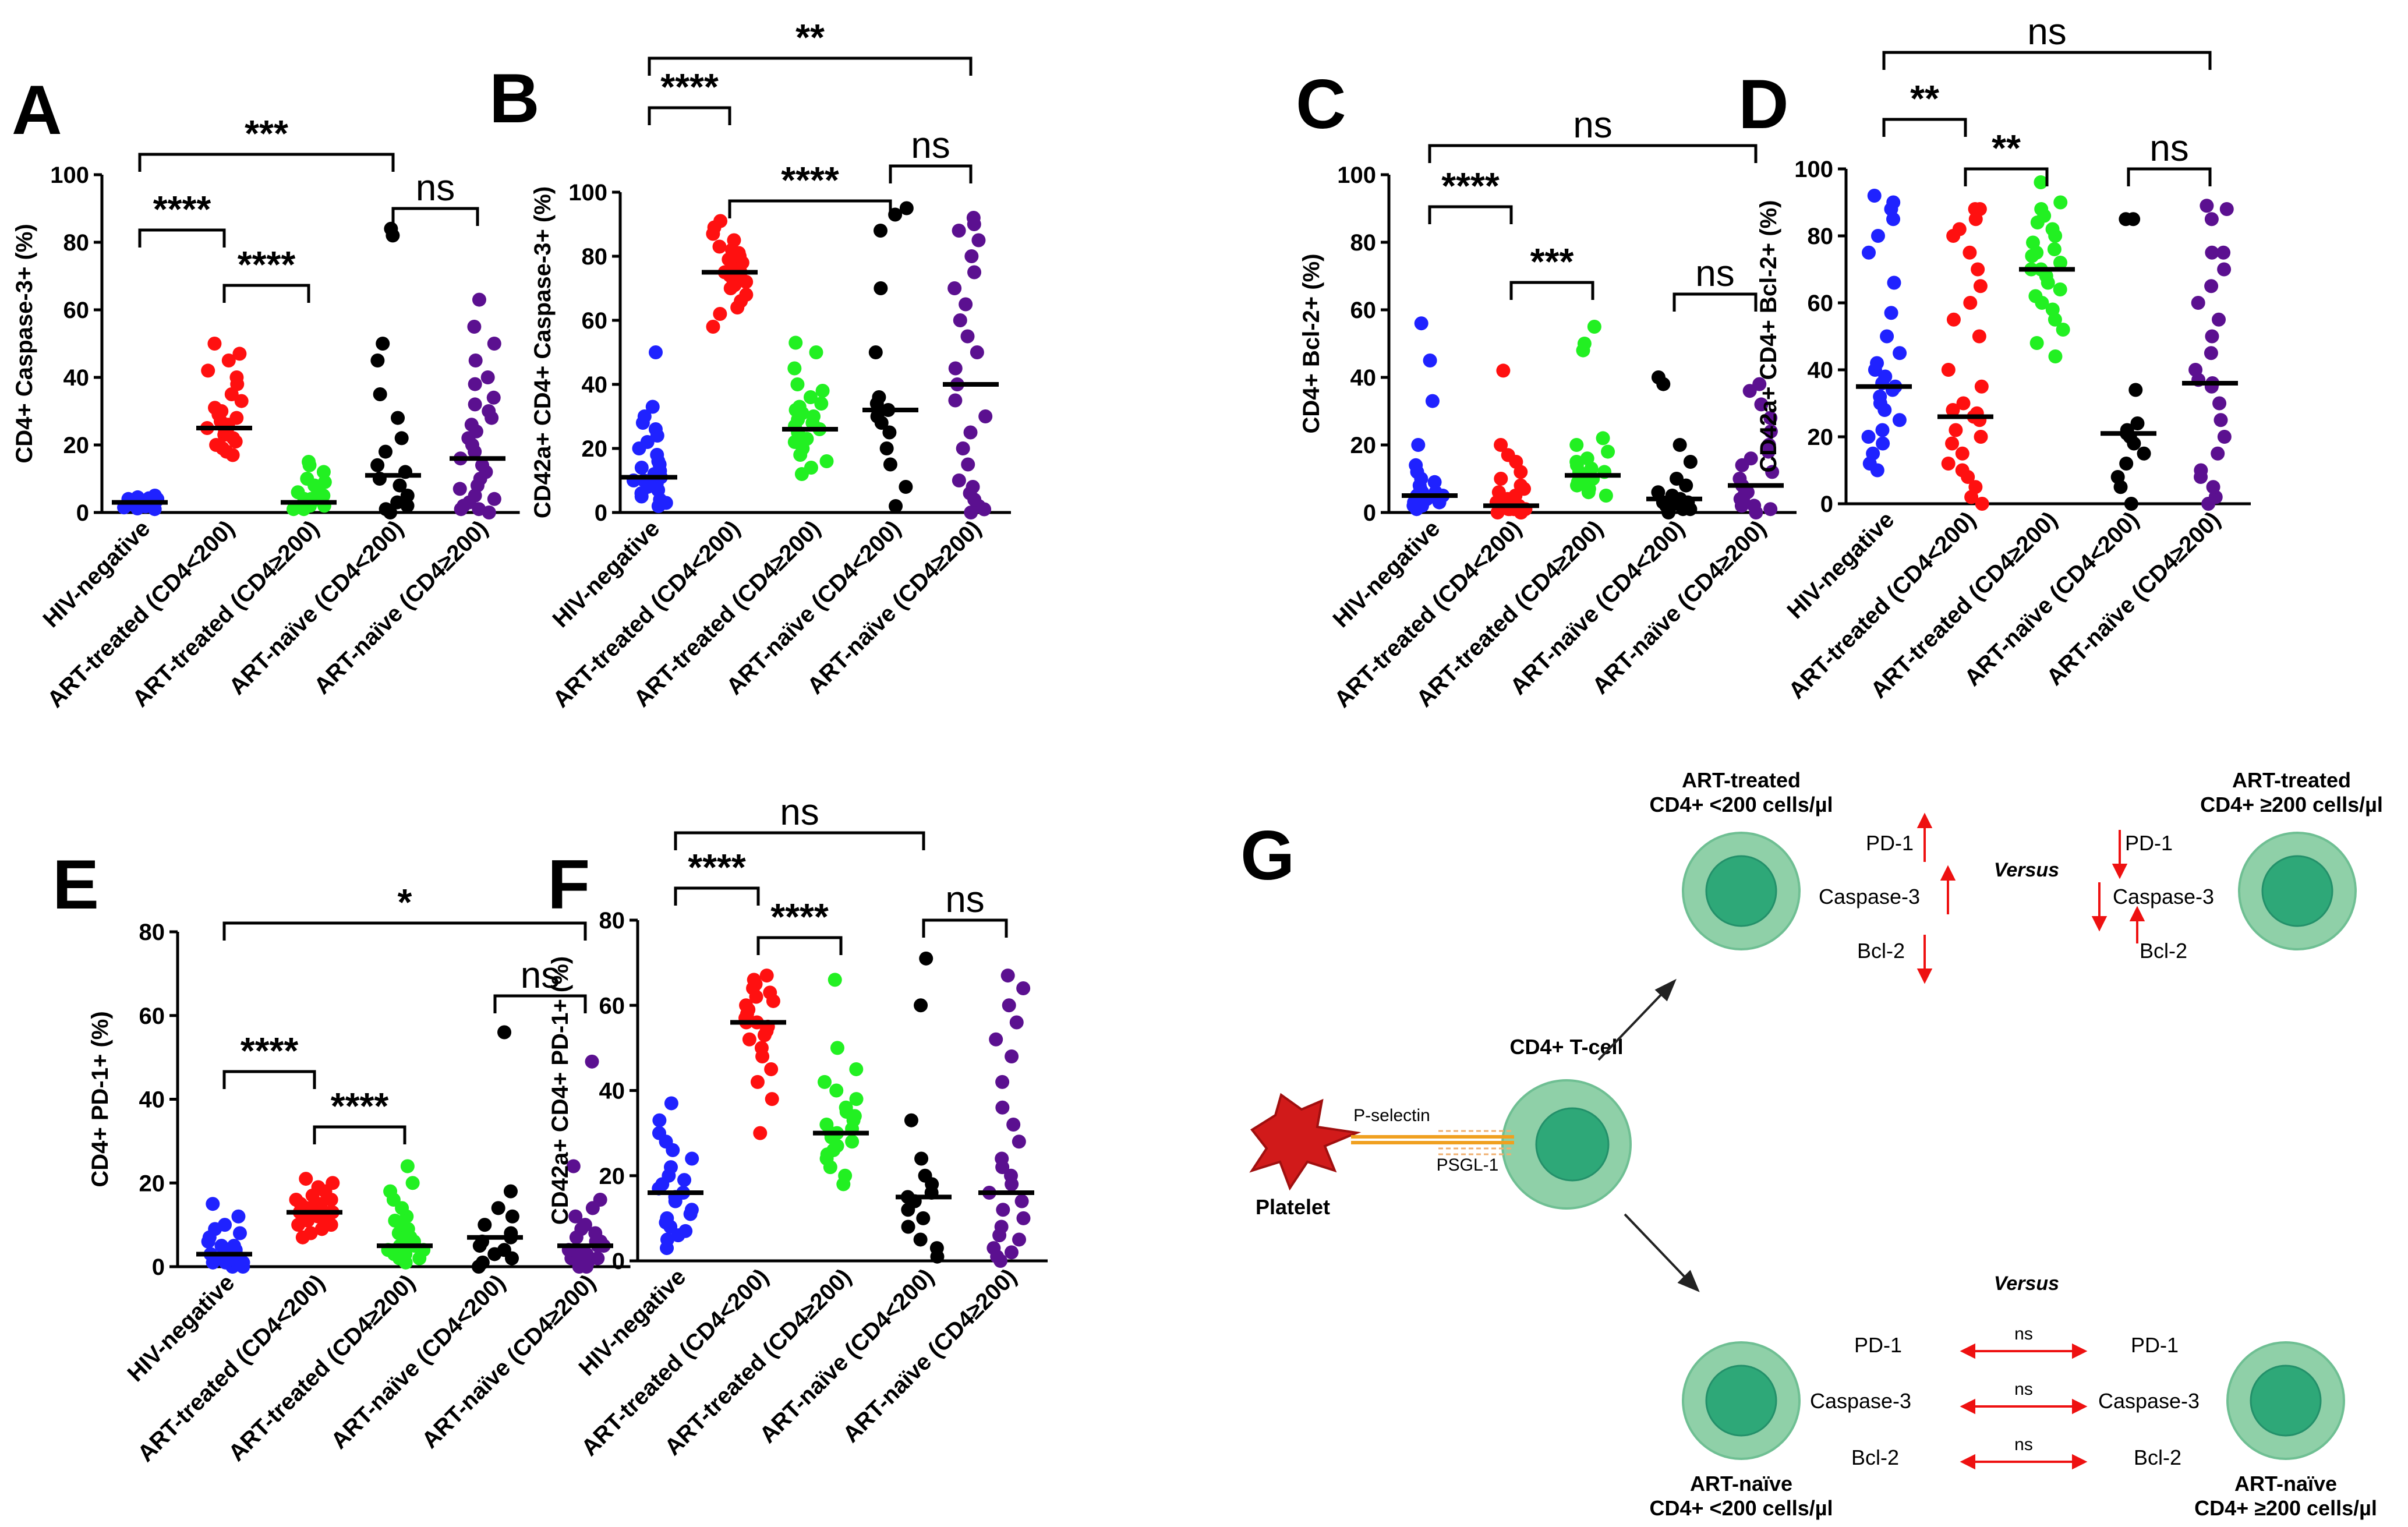 The width and height of the screenshot is (2408, 1527). Describe the element at coordinates (405, 902) in the screenshot. I see `significance-label: *` at that location.